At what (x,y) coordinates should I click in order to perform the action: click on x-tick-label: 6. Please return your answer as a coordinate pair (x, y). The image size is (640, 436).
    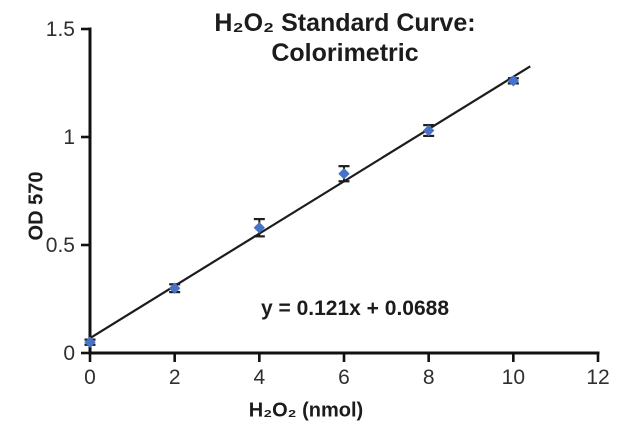
    Looking at the image, I should click on (344, 377).